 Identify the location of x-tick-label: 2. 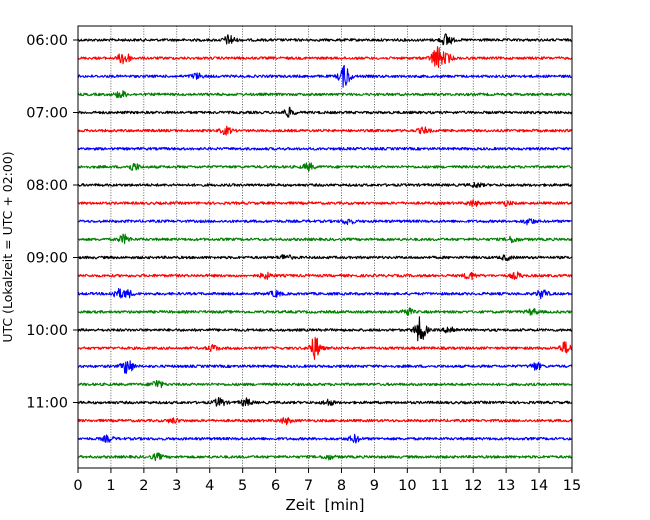
(143, 486).